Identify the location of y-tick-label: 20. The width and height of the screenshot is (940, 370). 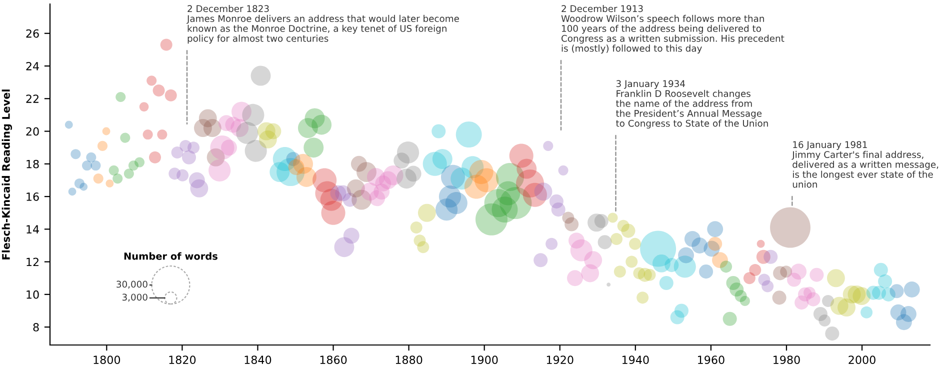
(32, 131).